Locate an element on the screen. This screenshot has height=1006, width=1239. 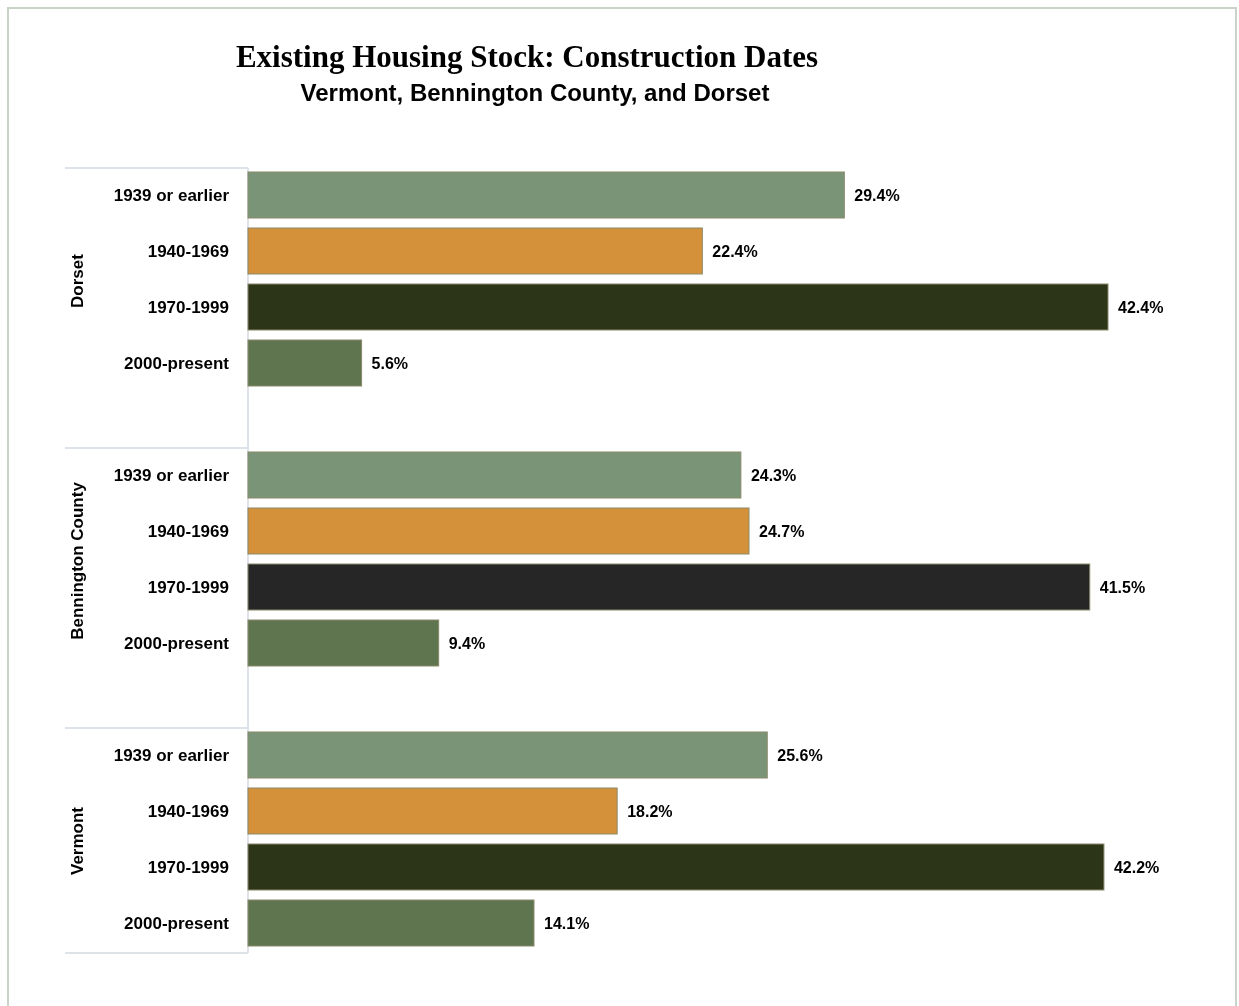
data-label: 22.4% is located at coordinates (735, 251).